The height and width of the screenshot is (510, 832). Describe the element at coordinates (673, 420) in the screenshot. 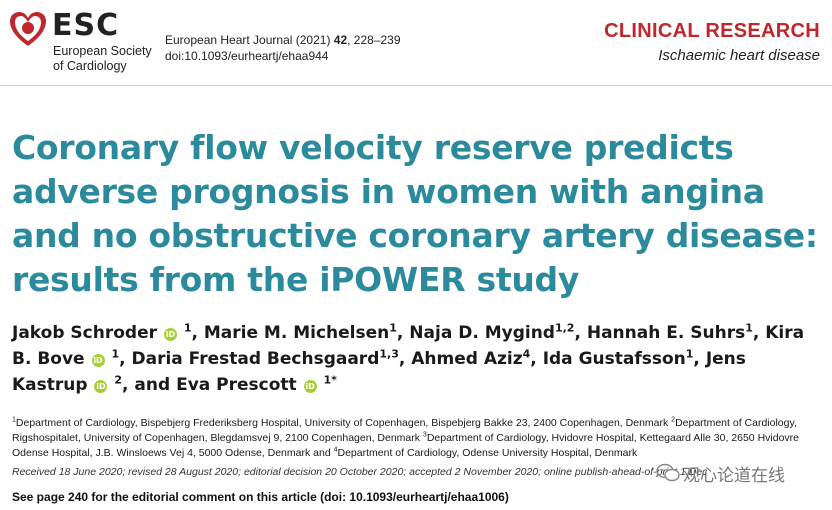

I see `affiliation-marker: 2` at that location.